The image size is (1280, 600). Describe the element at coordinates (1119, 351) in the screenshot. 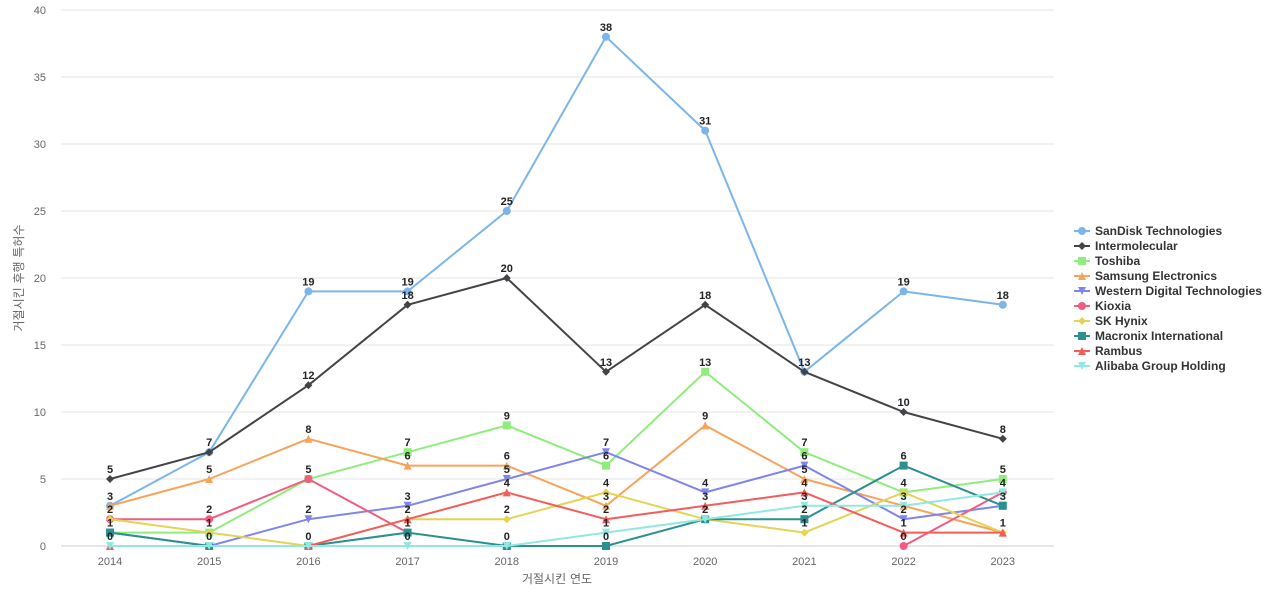

I see `legend-label: Rambus` at that location.